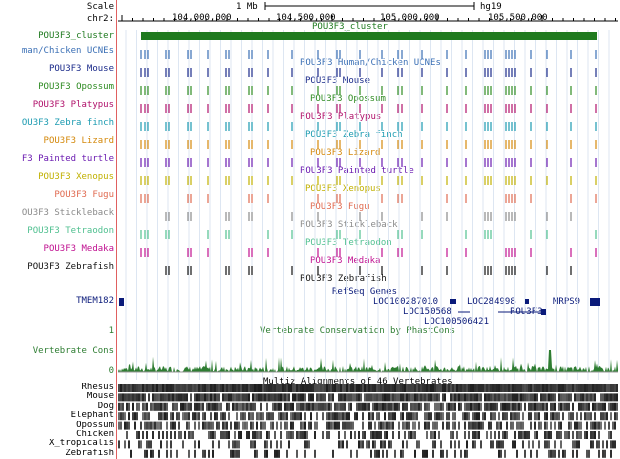 The image size is (620, 459). What do you see at coordinates (67, 123) in the screenshot?
I see `ucne-track-label: OU3F3 Zebra finch` at bounding box center [67, 123].